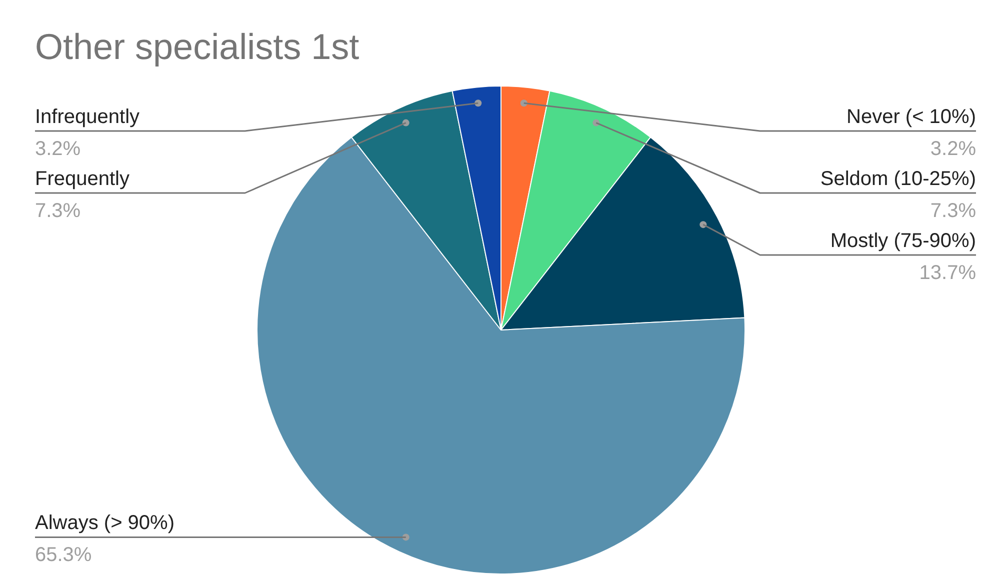 Image resolution: width=994 pixels, height=576 pixels. I want to click on slice-label: Frequently, so click(82, 179).